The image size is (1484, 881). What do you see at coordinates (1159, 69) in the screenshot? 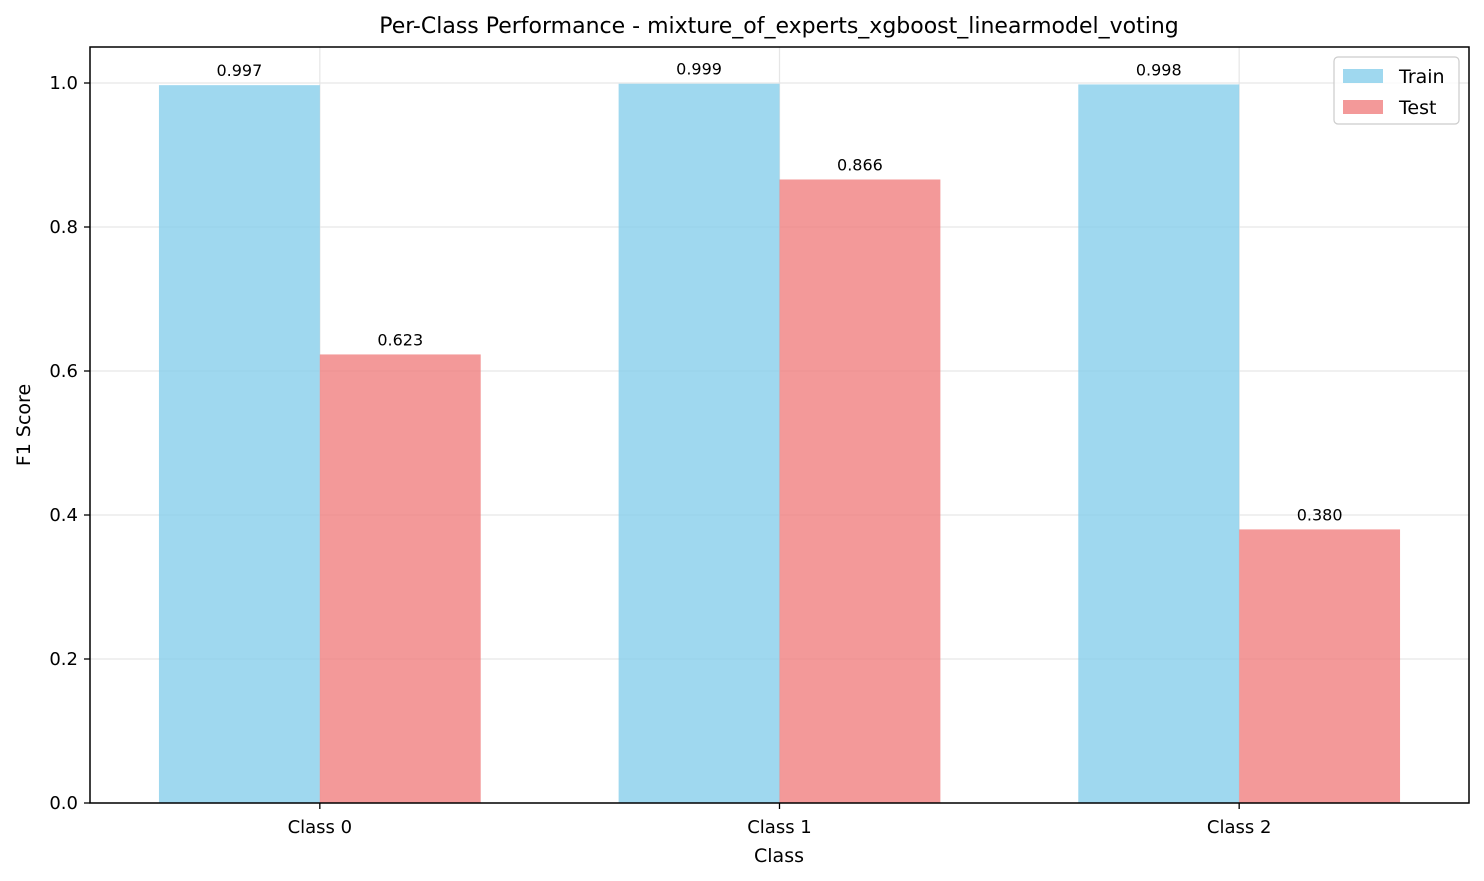
I see `data-label-train-2: 0.998` at bounding box center [1159, 69].